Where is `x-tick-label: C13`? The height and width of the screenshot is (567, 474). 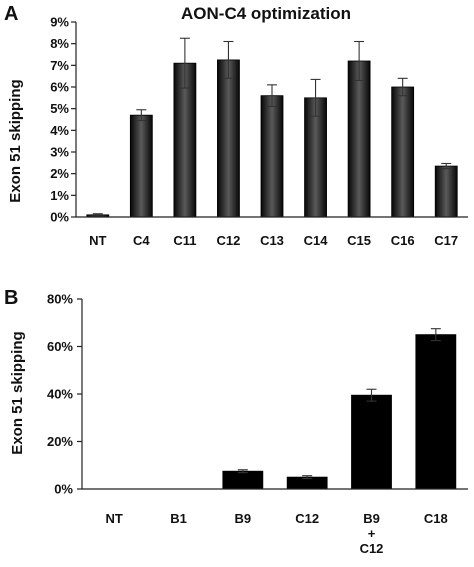
x-tick-label: C13 is located at coordinates (272, 240).